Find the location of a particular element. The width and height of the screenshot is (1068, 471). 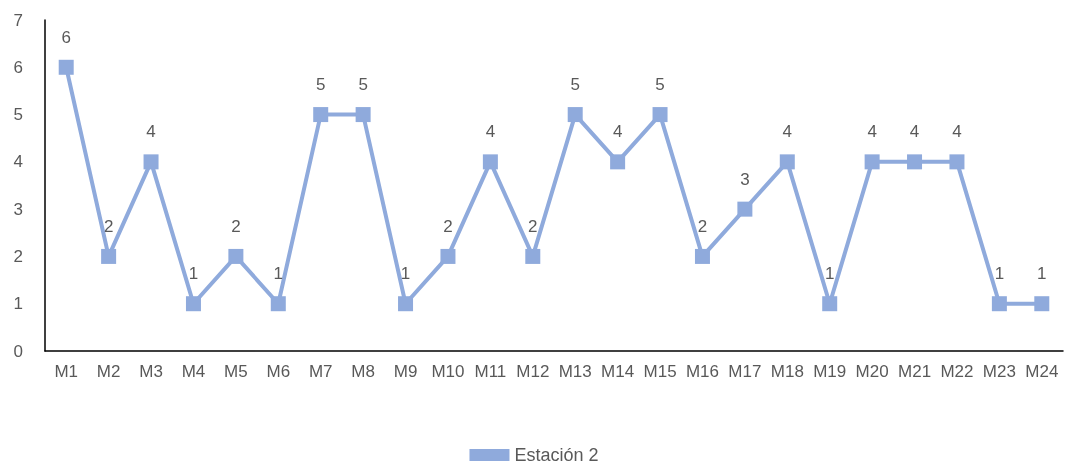

y-tick-label: 3 is located at coordinates (18, 209).